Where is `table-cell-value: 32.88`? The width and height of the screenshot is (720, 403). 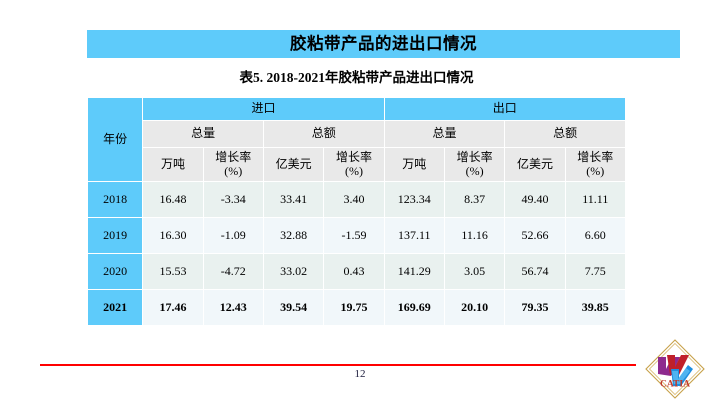 table-cell-value: 32.88 is located at coordinates (293, 235).